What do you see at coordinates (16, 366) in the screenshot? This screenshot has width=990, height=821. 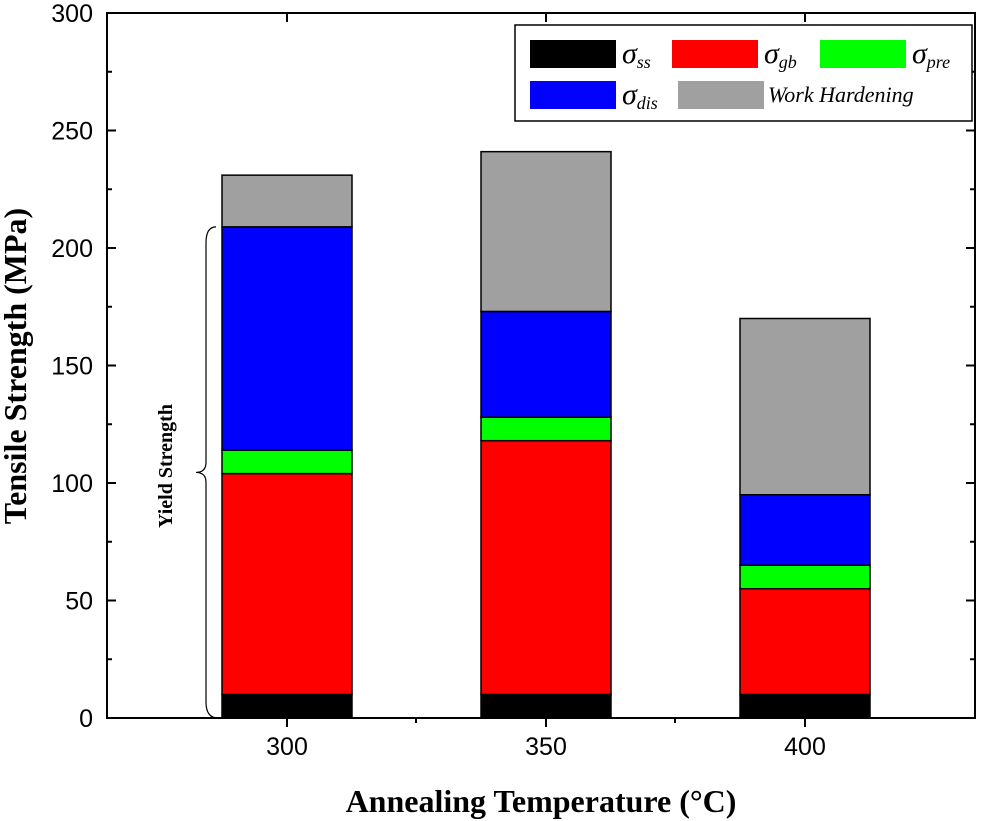 I see `y-axis-title: Tensile Strength (MPa)` at bounding box center [16, 366].